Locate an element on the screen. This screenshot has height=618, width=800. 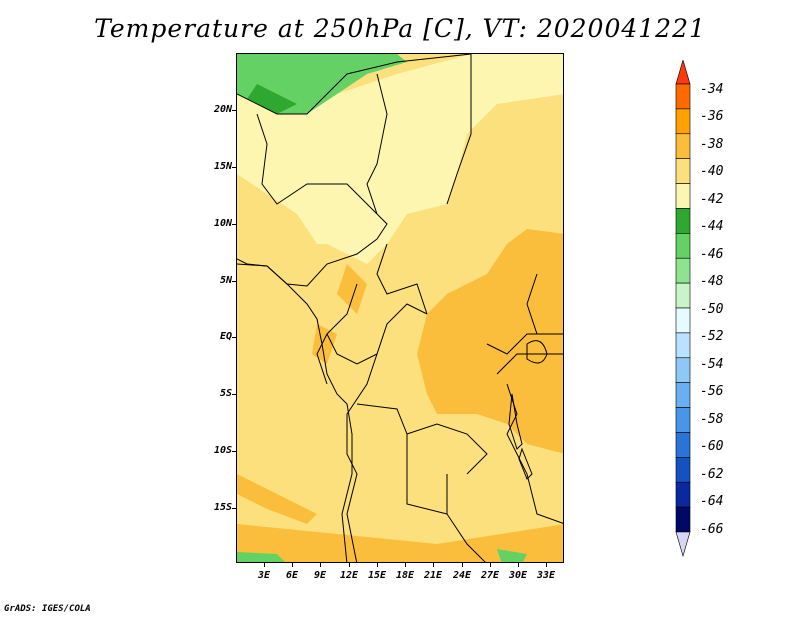
colorbar-label: -60 is located at coordinates (712, 446).